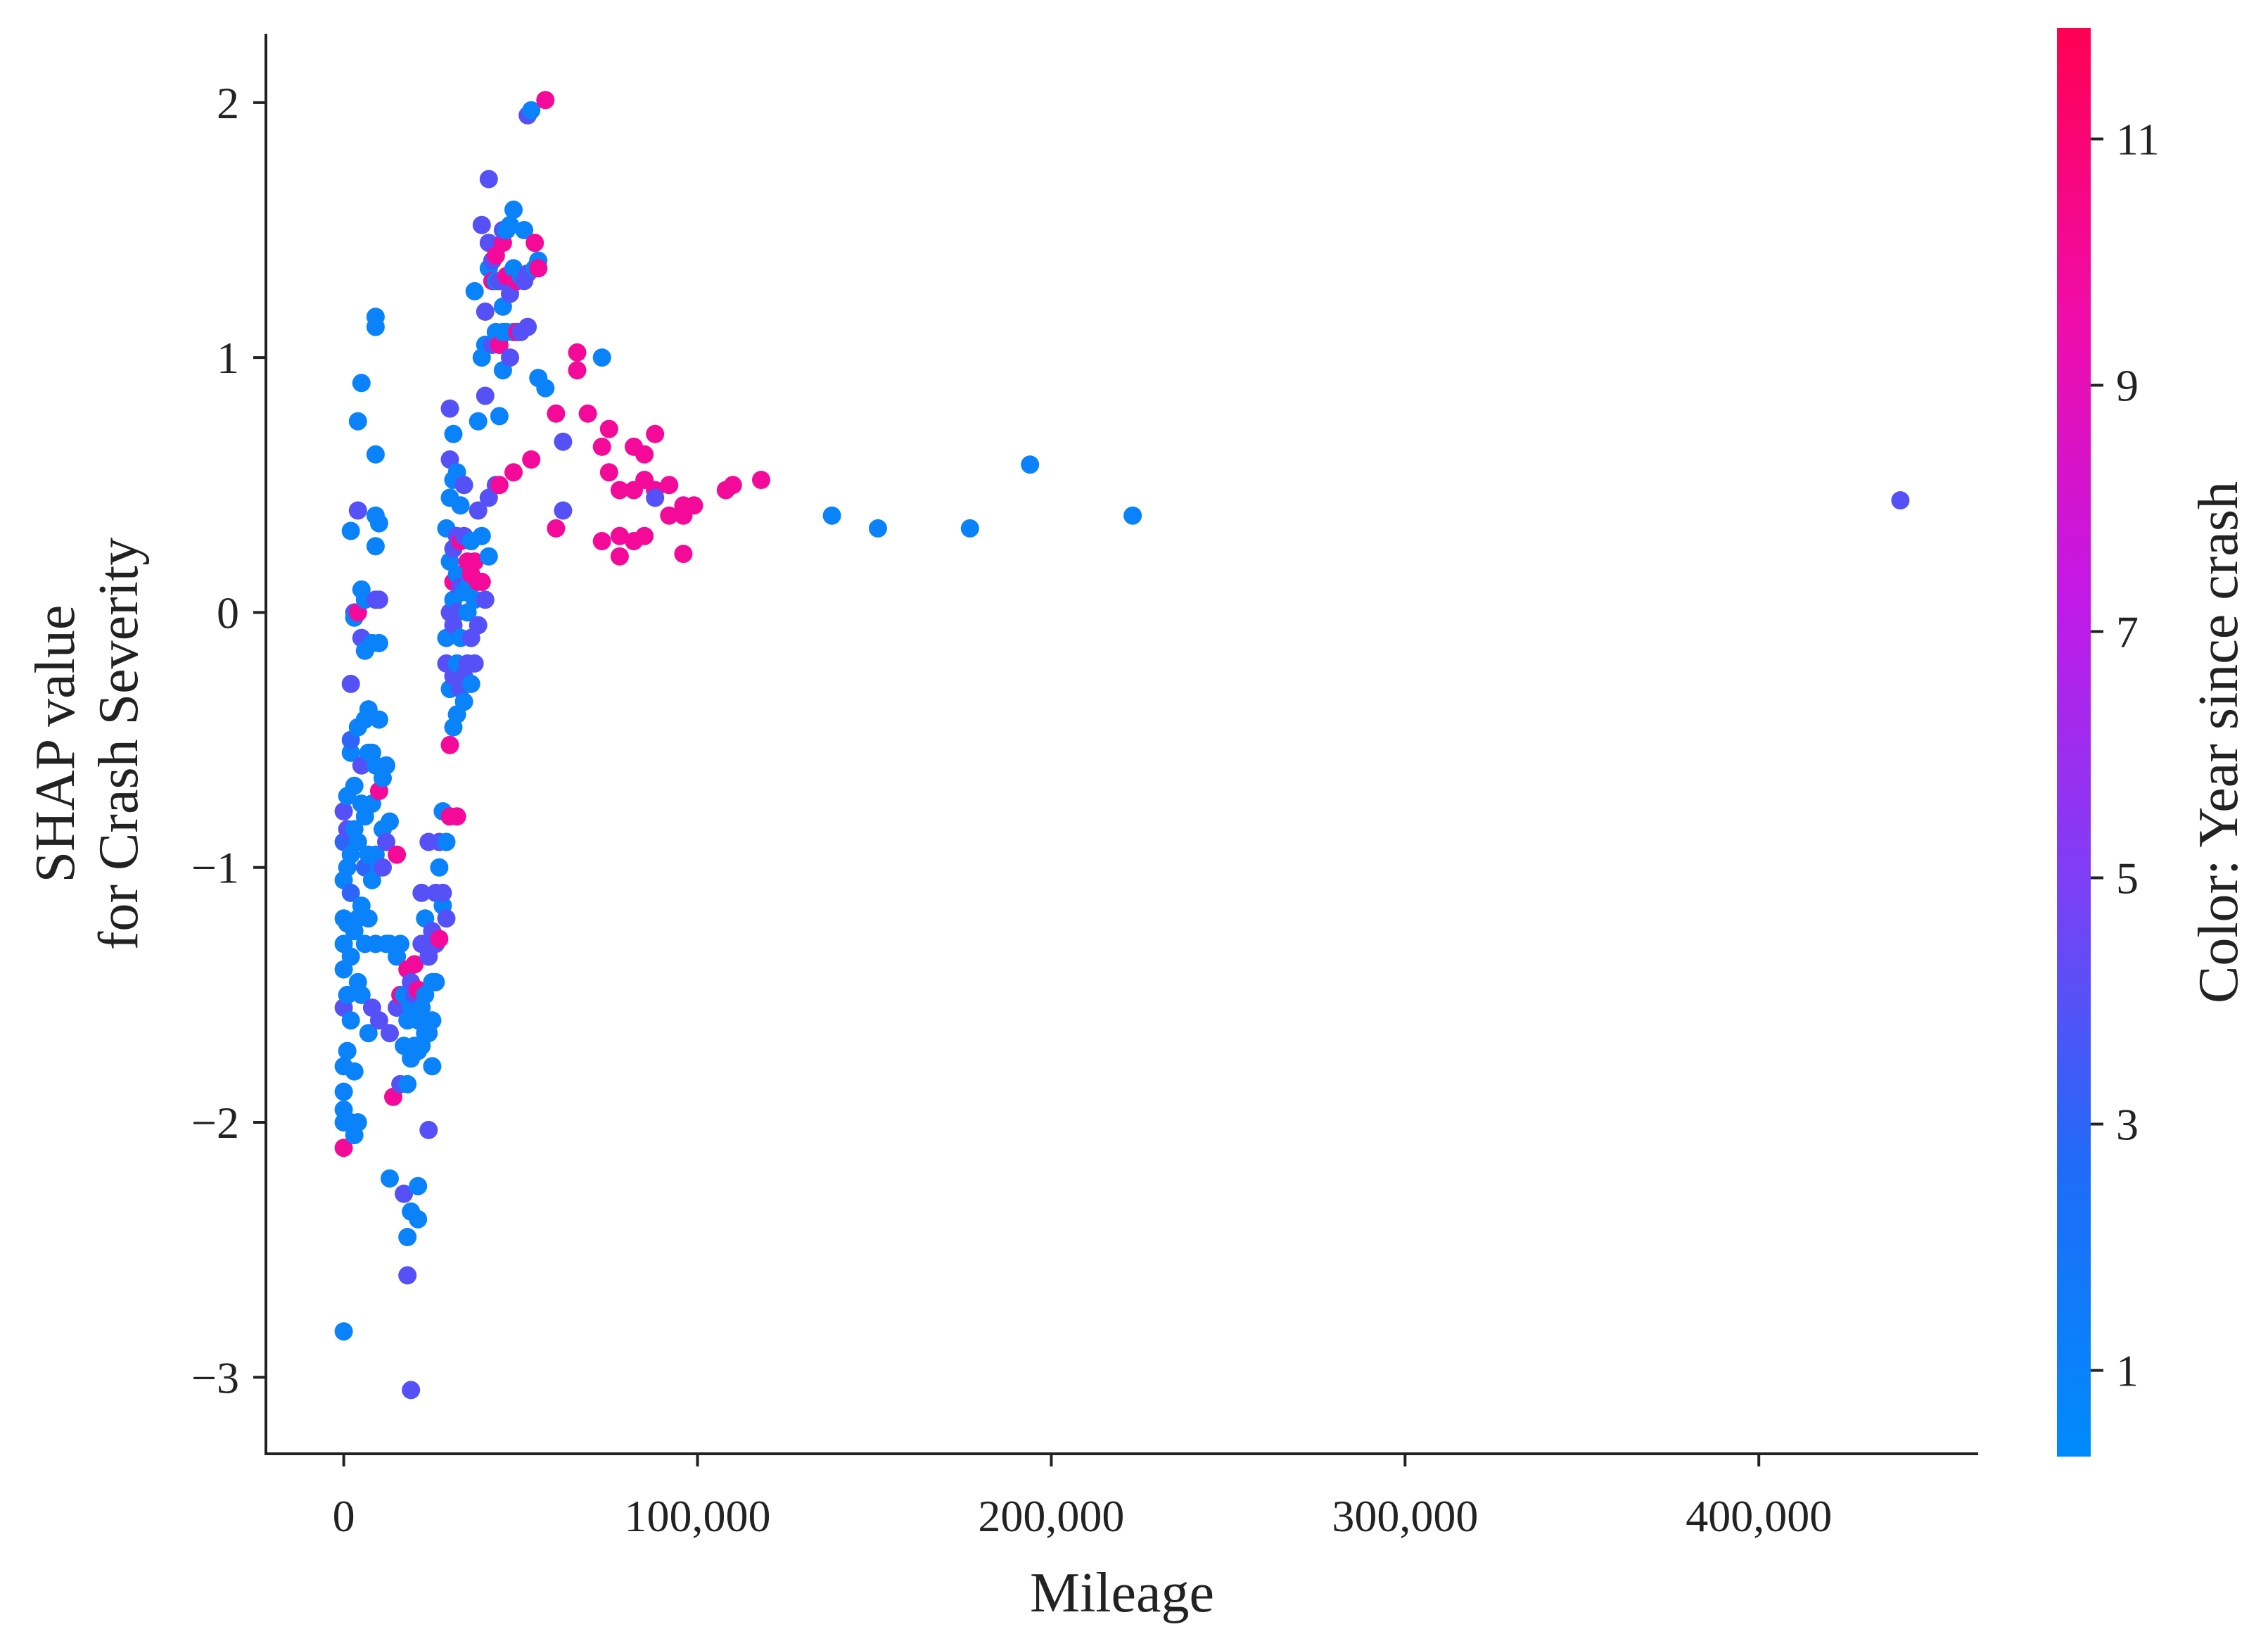 The width and height of the screenshot is (2268, 1648). I want to click on y-tick-label: 1, so click(228, 358).